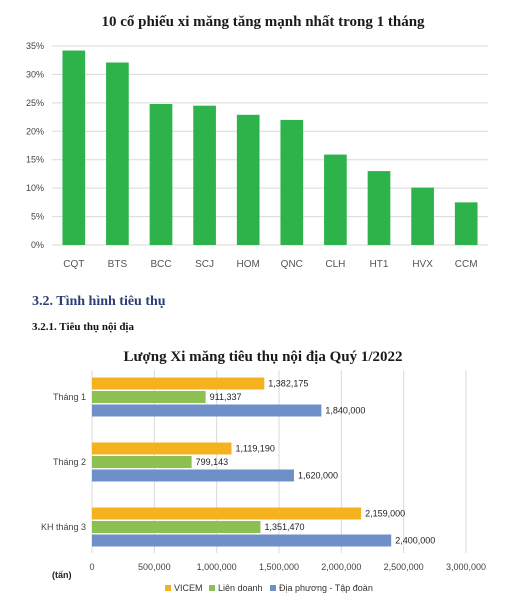  What do you see at coordinates (466, 264) in the screenshot?
I see `x-tick-label: CCM` at bounding box center [466, 264].